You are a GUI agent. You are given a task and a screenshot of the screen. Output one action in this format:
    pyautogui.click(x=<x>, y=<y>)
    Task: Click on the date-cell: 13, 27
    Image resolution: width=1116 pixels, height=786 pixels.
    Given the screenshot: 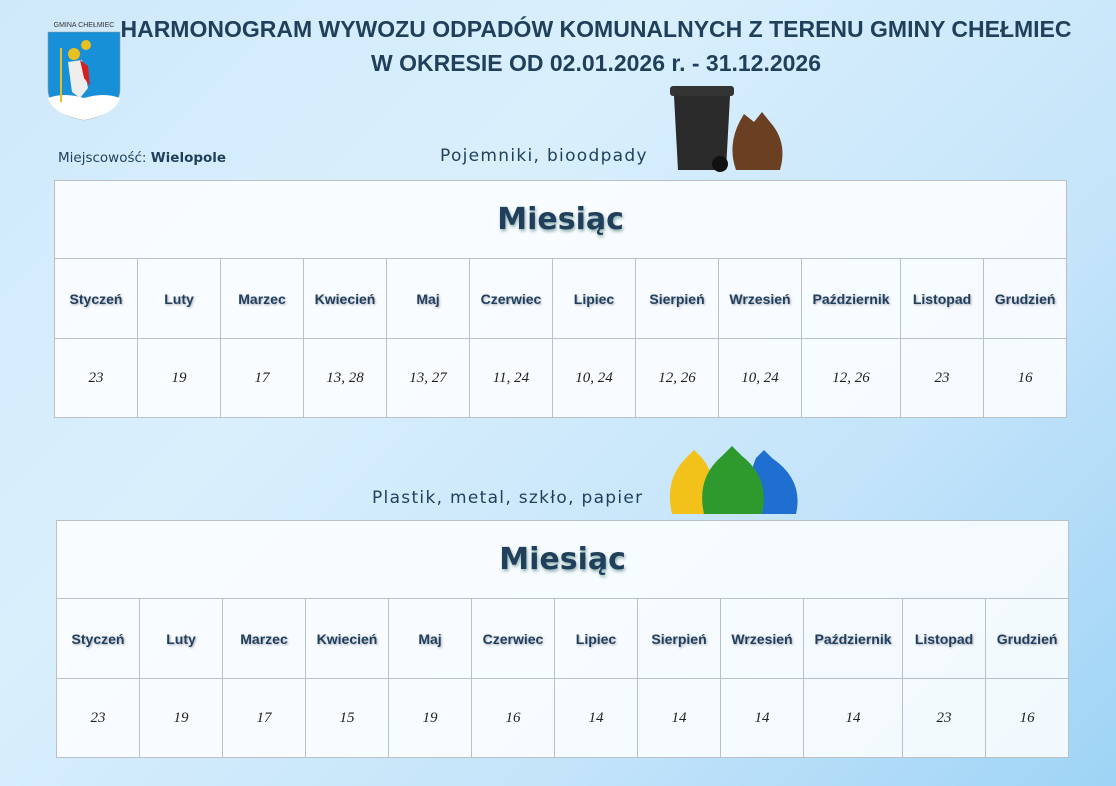 What is the action you would take?
    pyautogui.click(x=428, y=378)
    